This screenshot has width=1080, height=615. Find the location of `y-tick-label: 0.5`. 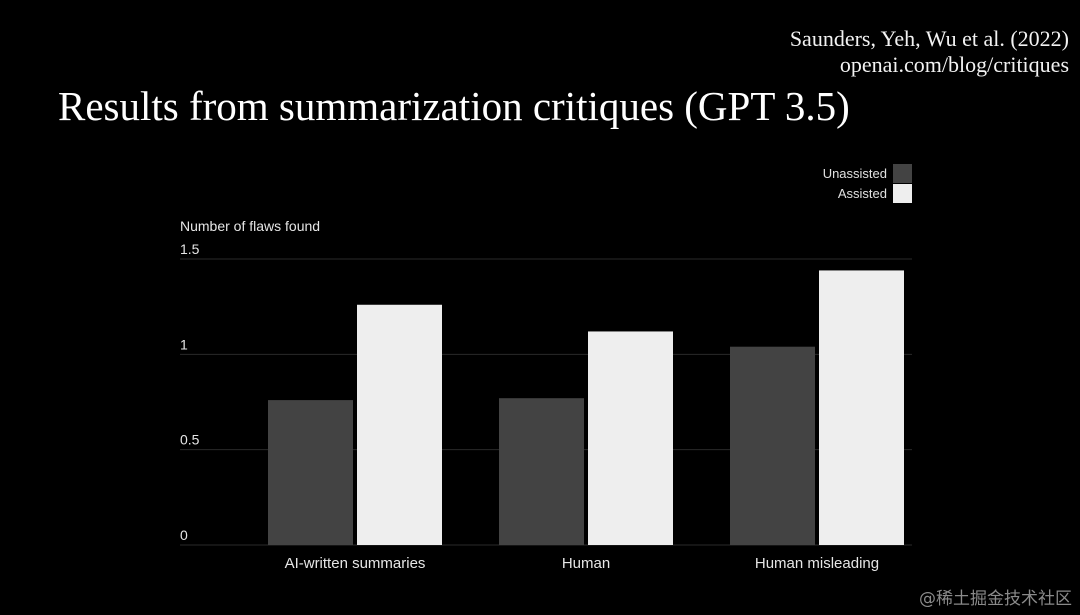

y-tick-label: 0.5 is located at coordinates (190, 440).